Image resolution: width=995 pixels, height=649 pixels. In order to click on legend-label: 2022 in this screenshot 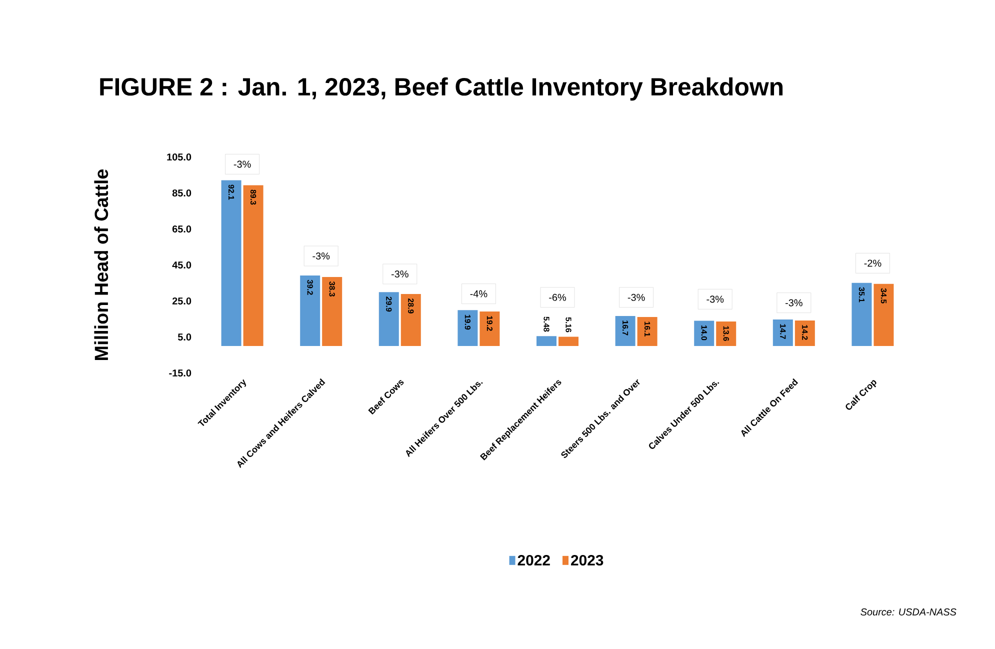, I will do `click(534, 560)`.